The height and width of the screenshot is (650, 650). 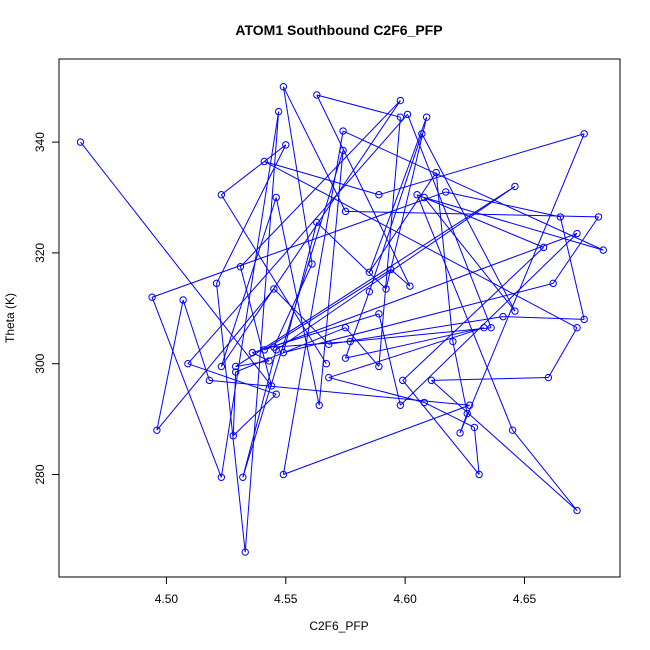 What do you see at coordinates (286, 599) in the screenshot?
I see `x-tick-label: 4.55` at bounding box center [286, 599].